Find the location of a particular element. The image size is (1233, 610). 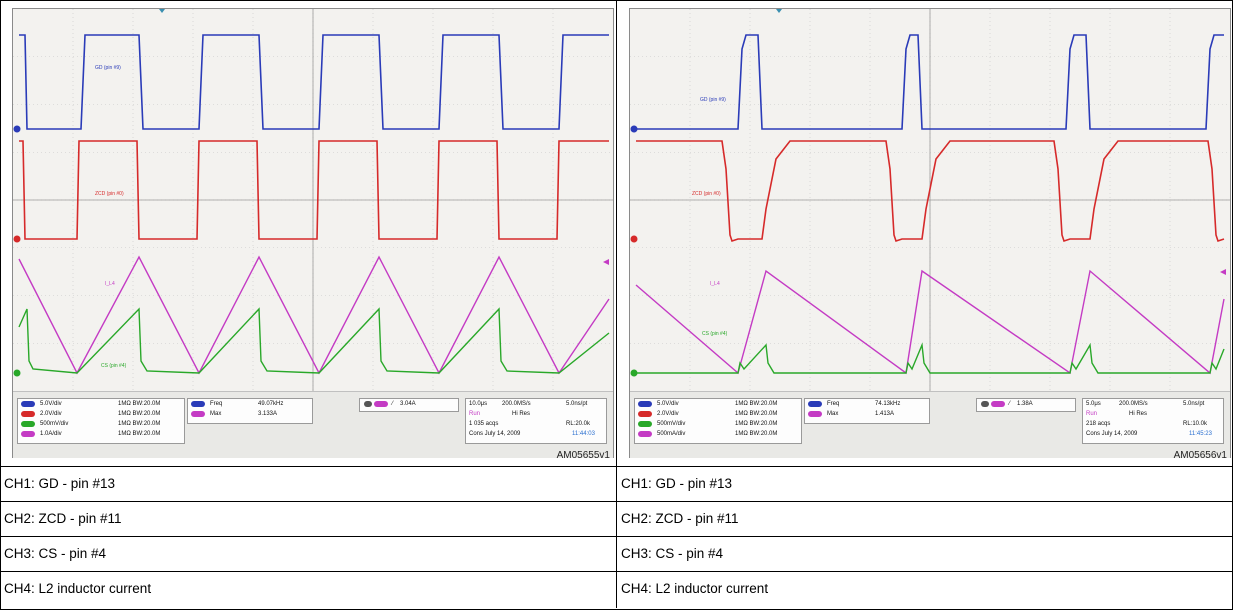

meas-name: Freq is located at coordinates (833, 404).